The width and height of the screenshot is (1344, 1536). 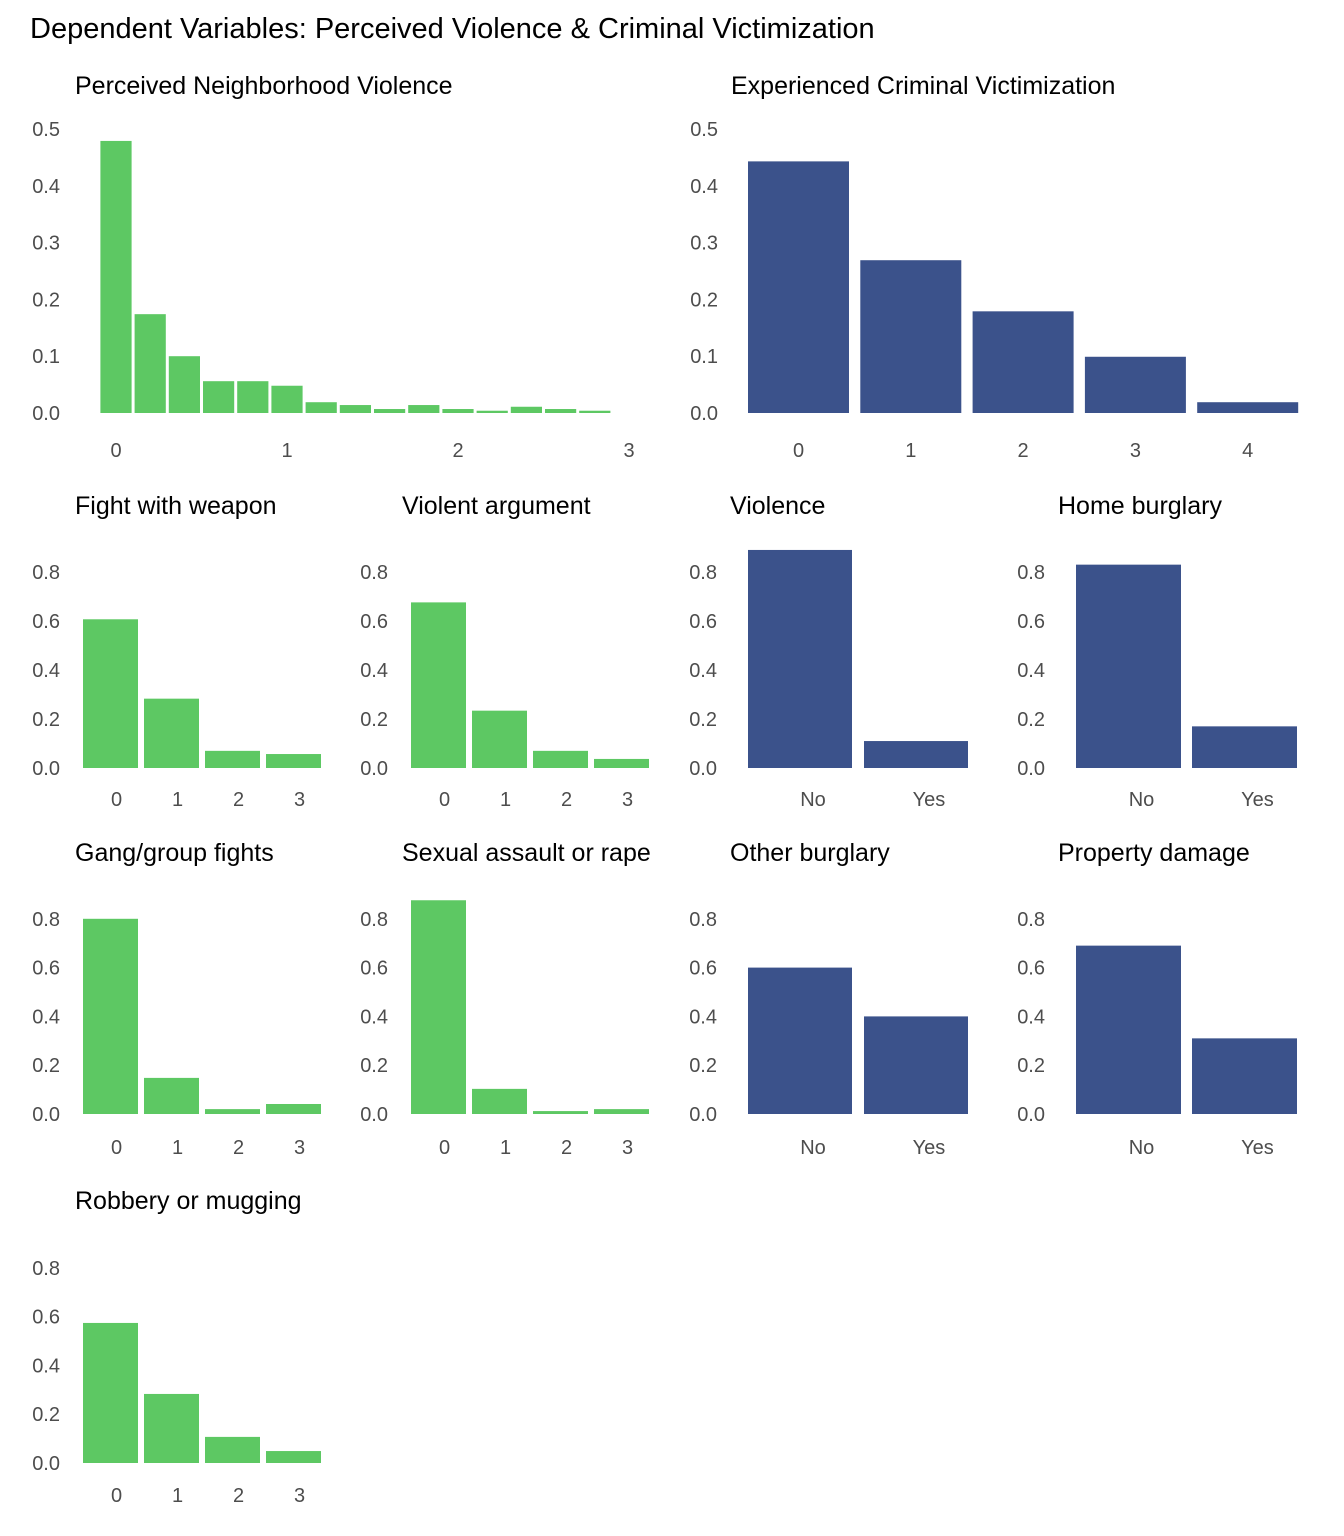 What do you see at coordinates (1157, 999) in the screenshot?
I see `panel-property-damage: Property damage 0.0 0.2 0.4 0.6 0.8 No Yes` at bounding box center [1157, 999].